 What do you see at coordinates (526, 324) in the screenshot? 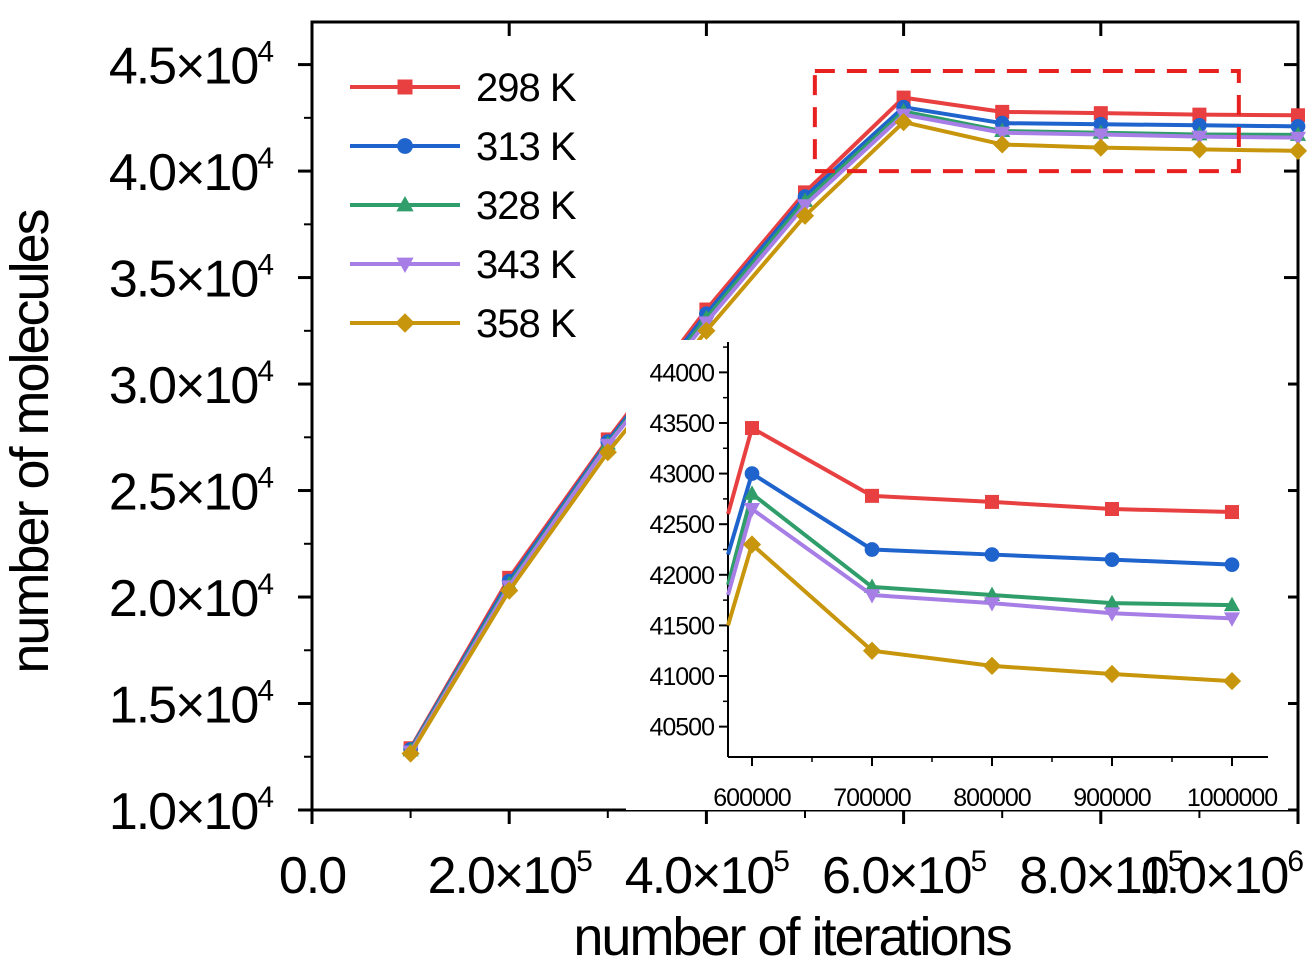
I see `legend-label: 358 K` at bounding box center [526, 324].